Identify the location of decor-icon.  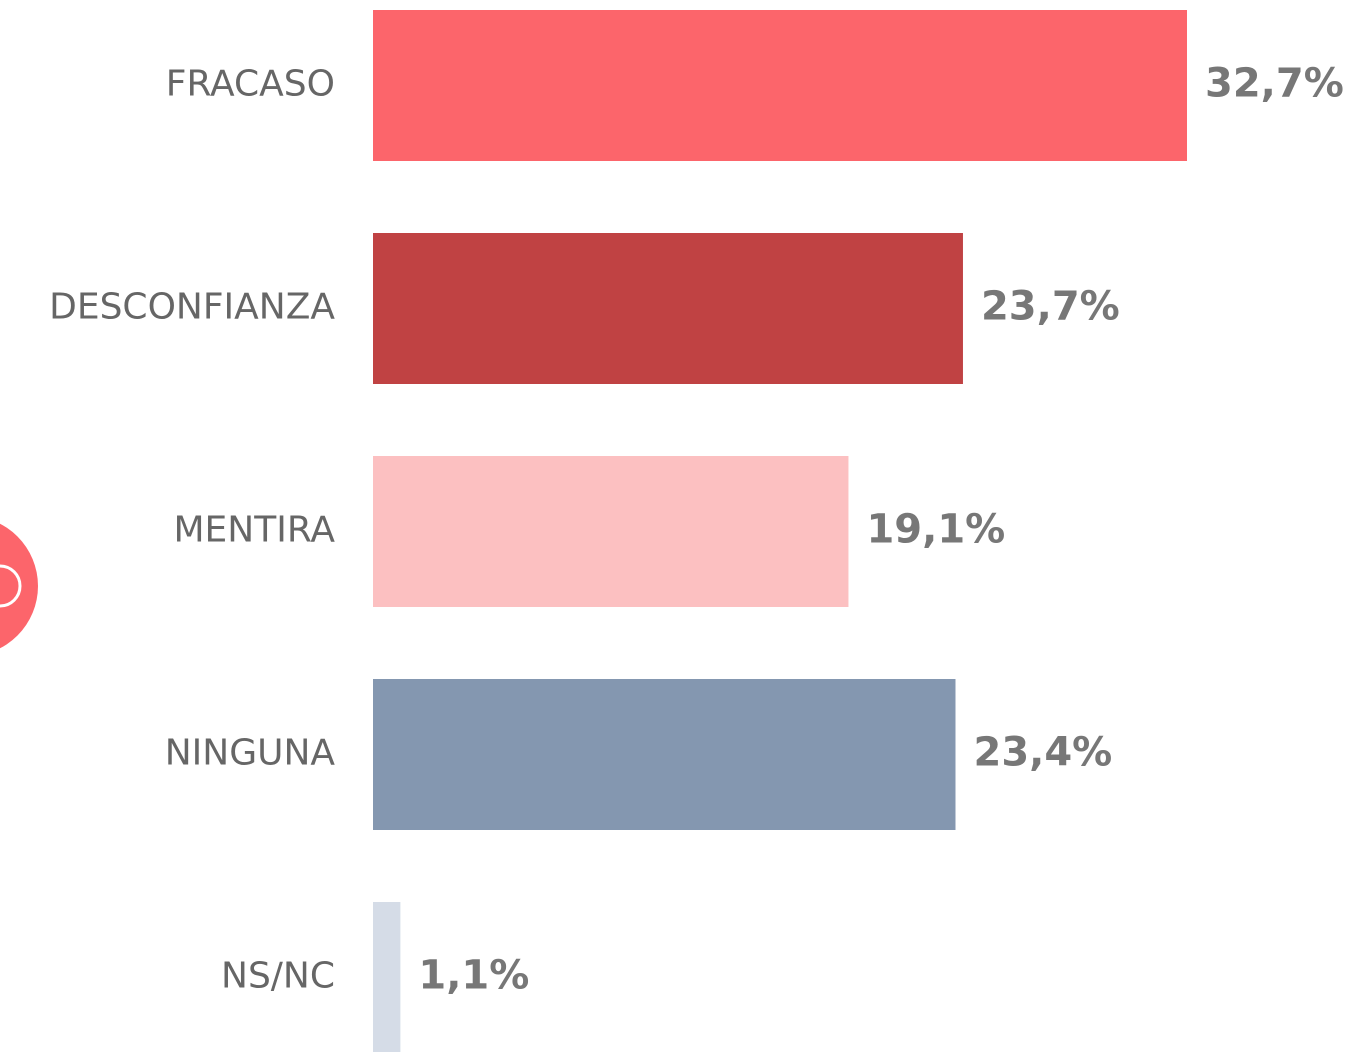
(19, 586).